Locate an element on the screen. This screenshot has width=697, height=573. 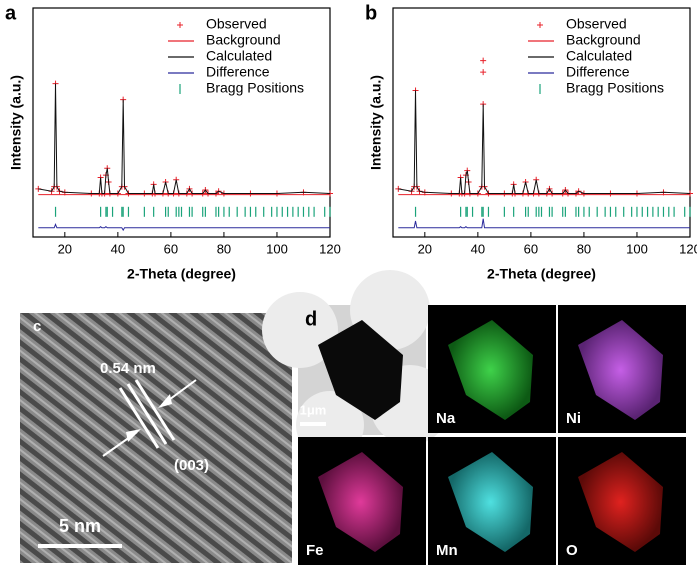
element-label: Ni is located at coordinates (573, 418).